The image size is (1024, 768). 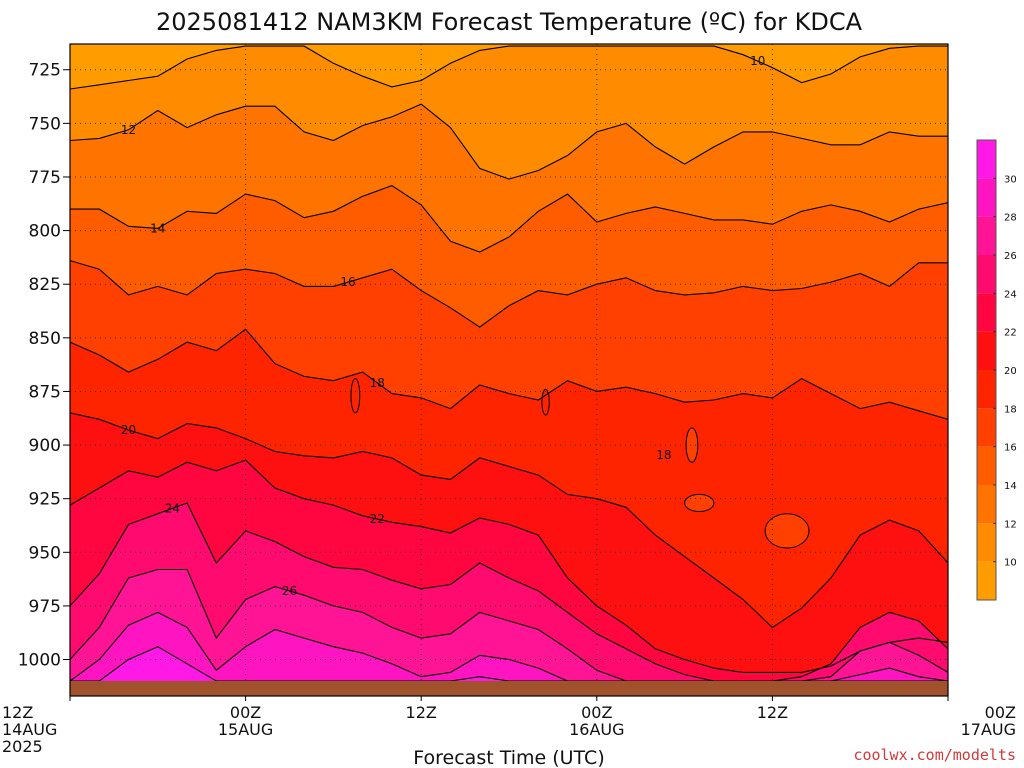 What do you see at coordinates (289, 591) in the screenshot?
I see `contour-label-26: 26` at bounding box center [289, 591].